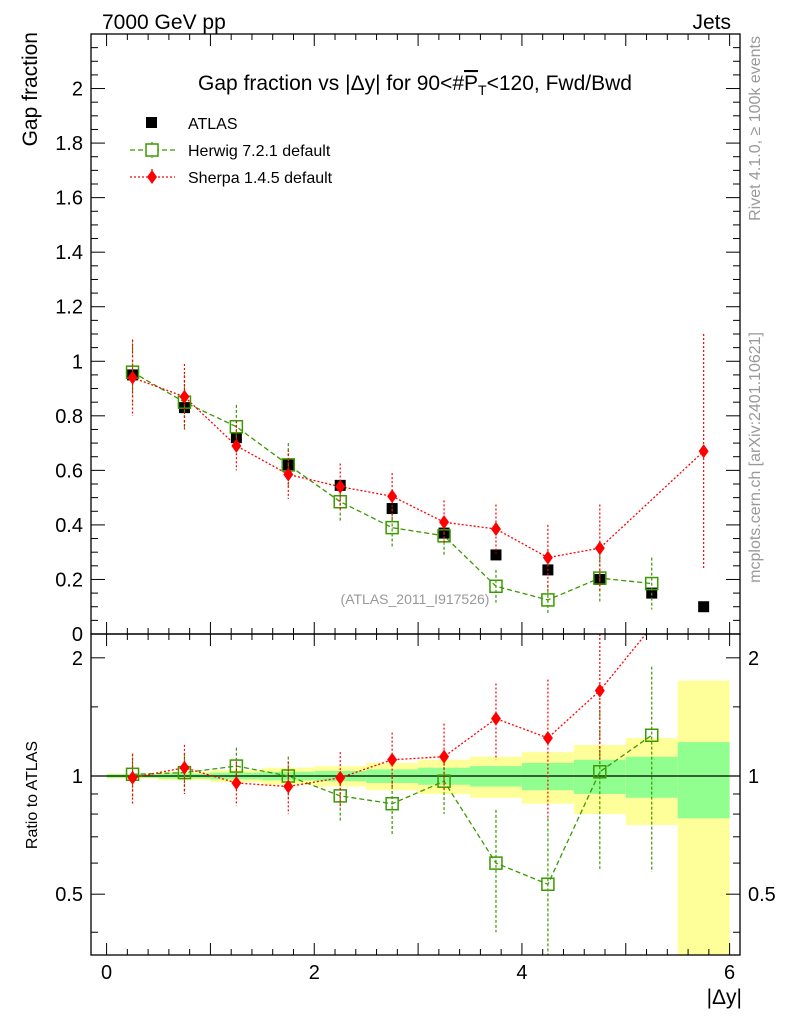 This screenshot has height=1024, width=786. What do you see at coordinates (32, 795) in the screenshot?
I see `ratio-y-axis-label: Ratio to ATLAS` at bounding box center [32, 795].